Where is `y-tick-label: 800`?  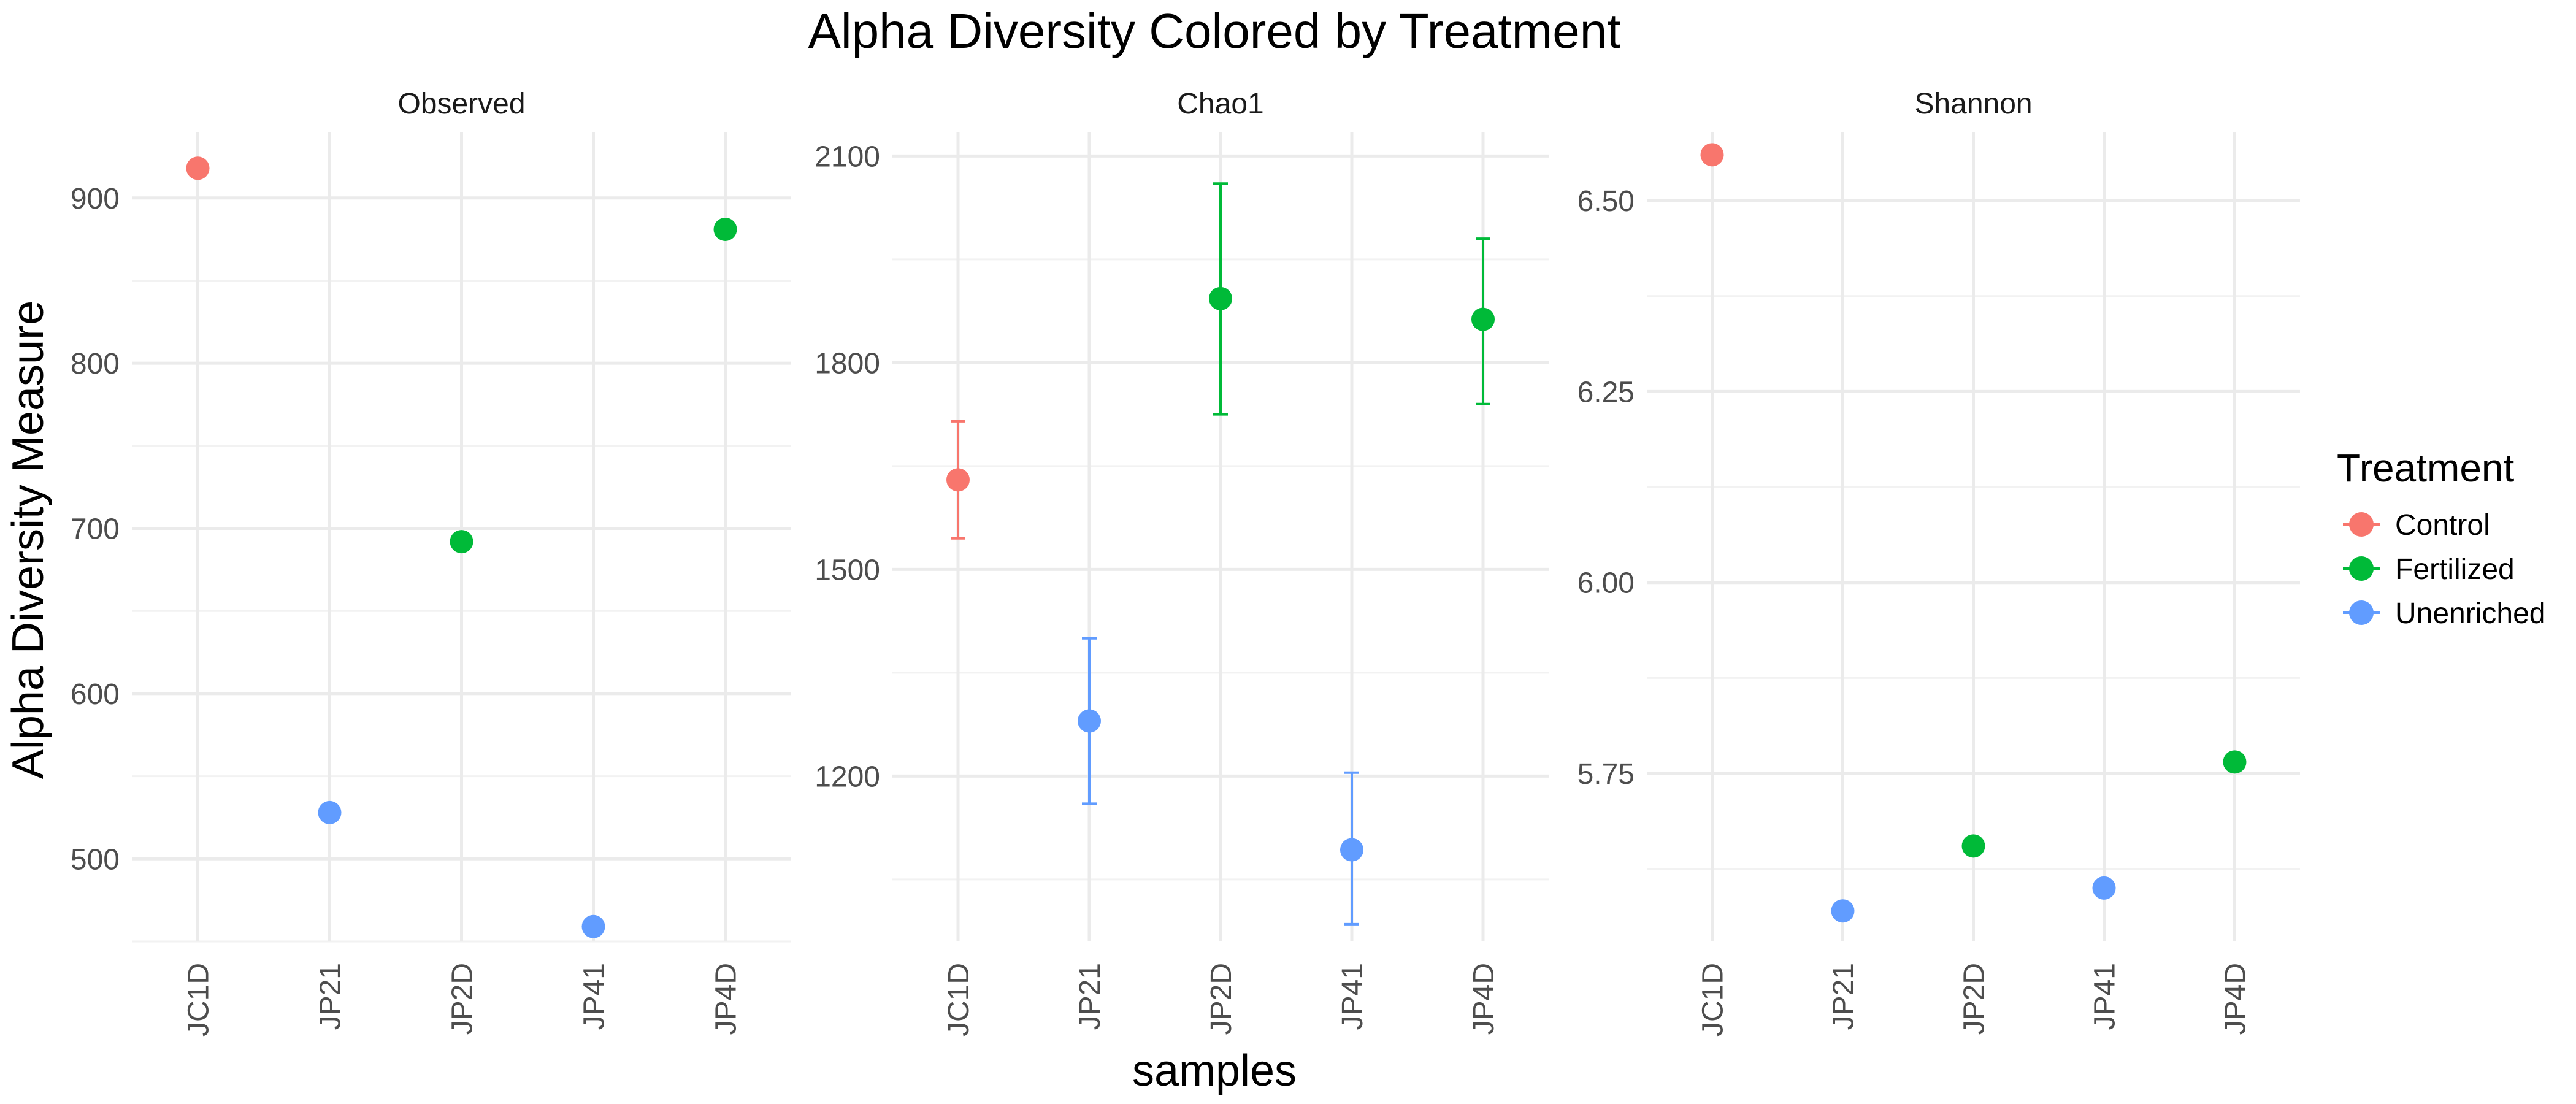
y-tick-label: 800 is located at coordinates (95, 364).